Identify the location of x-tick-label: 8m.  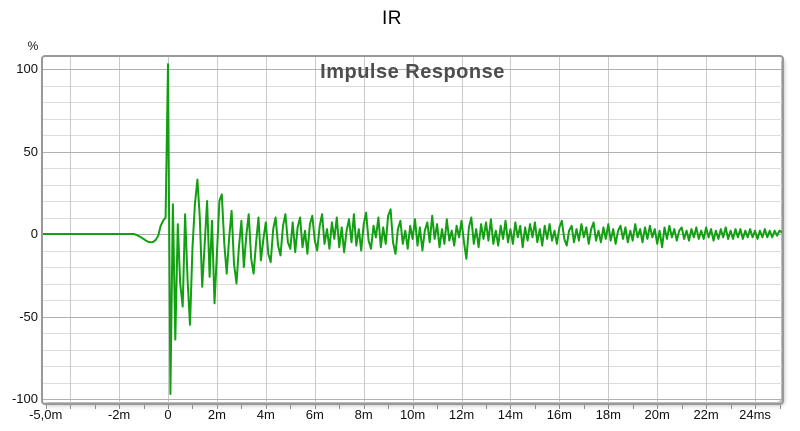
(363, 414).